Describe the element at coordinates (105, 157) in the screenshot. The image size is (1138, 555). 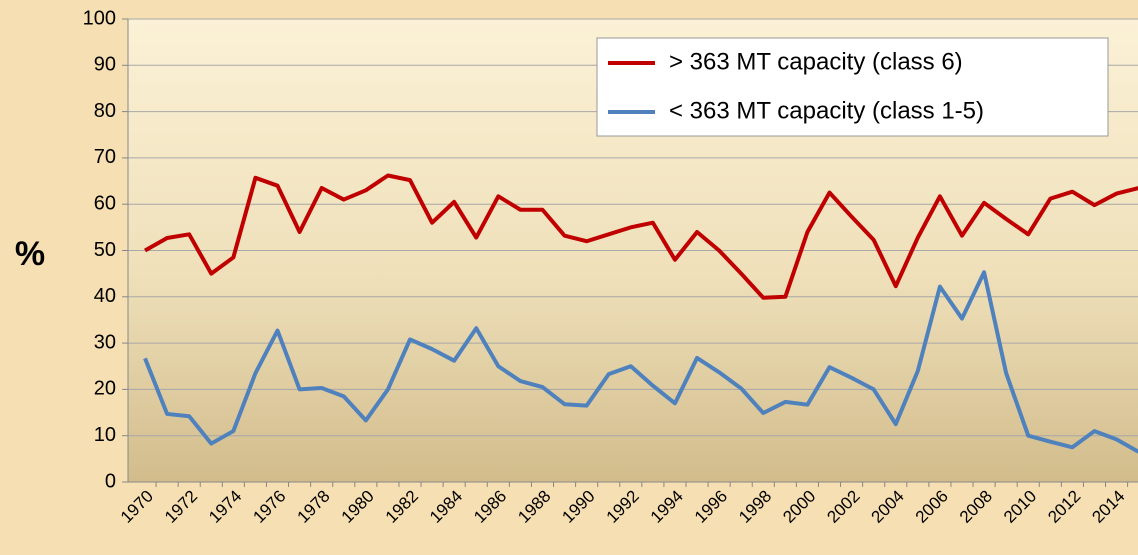
I see `y-tick-label: 70` at that location.